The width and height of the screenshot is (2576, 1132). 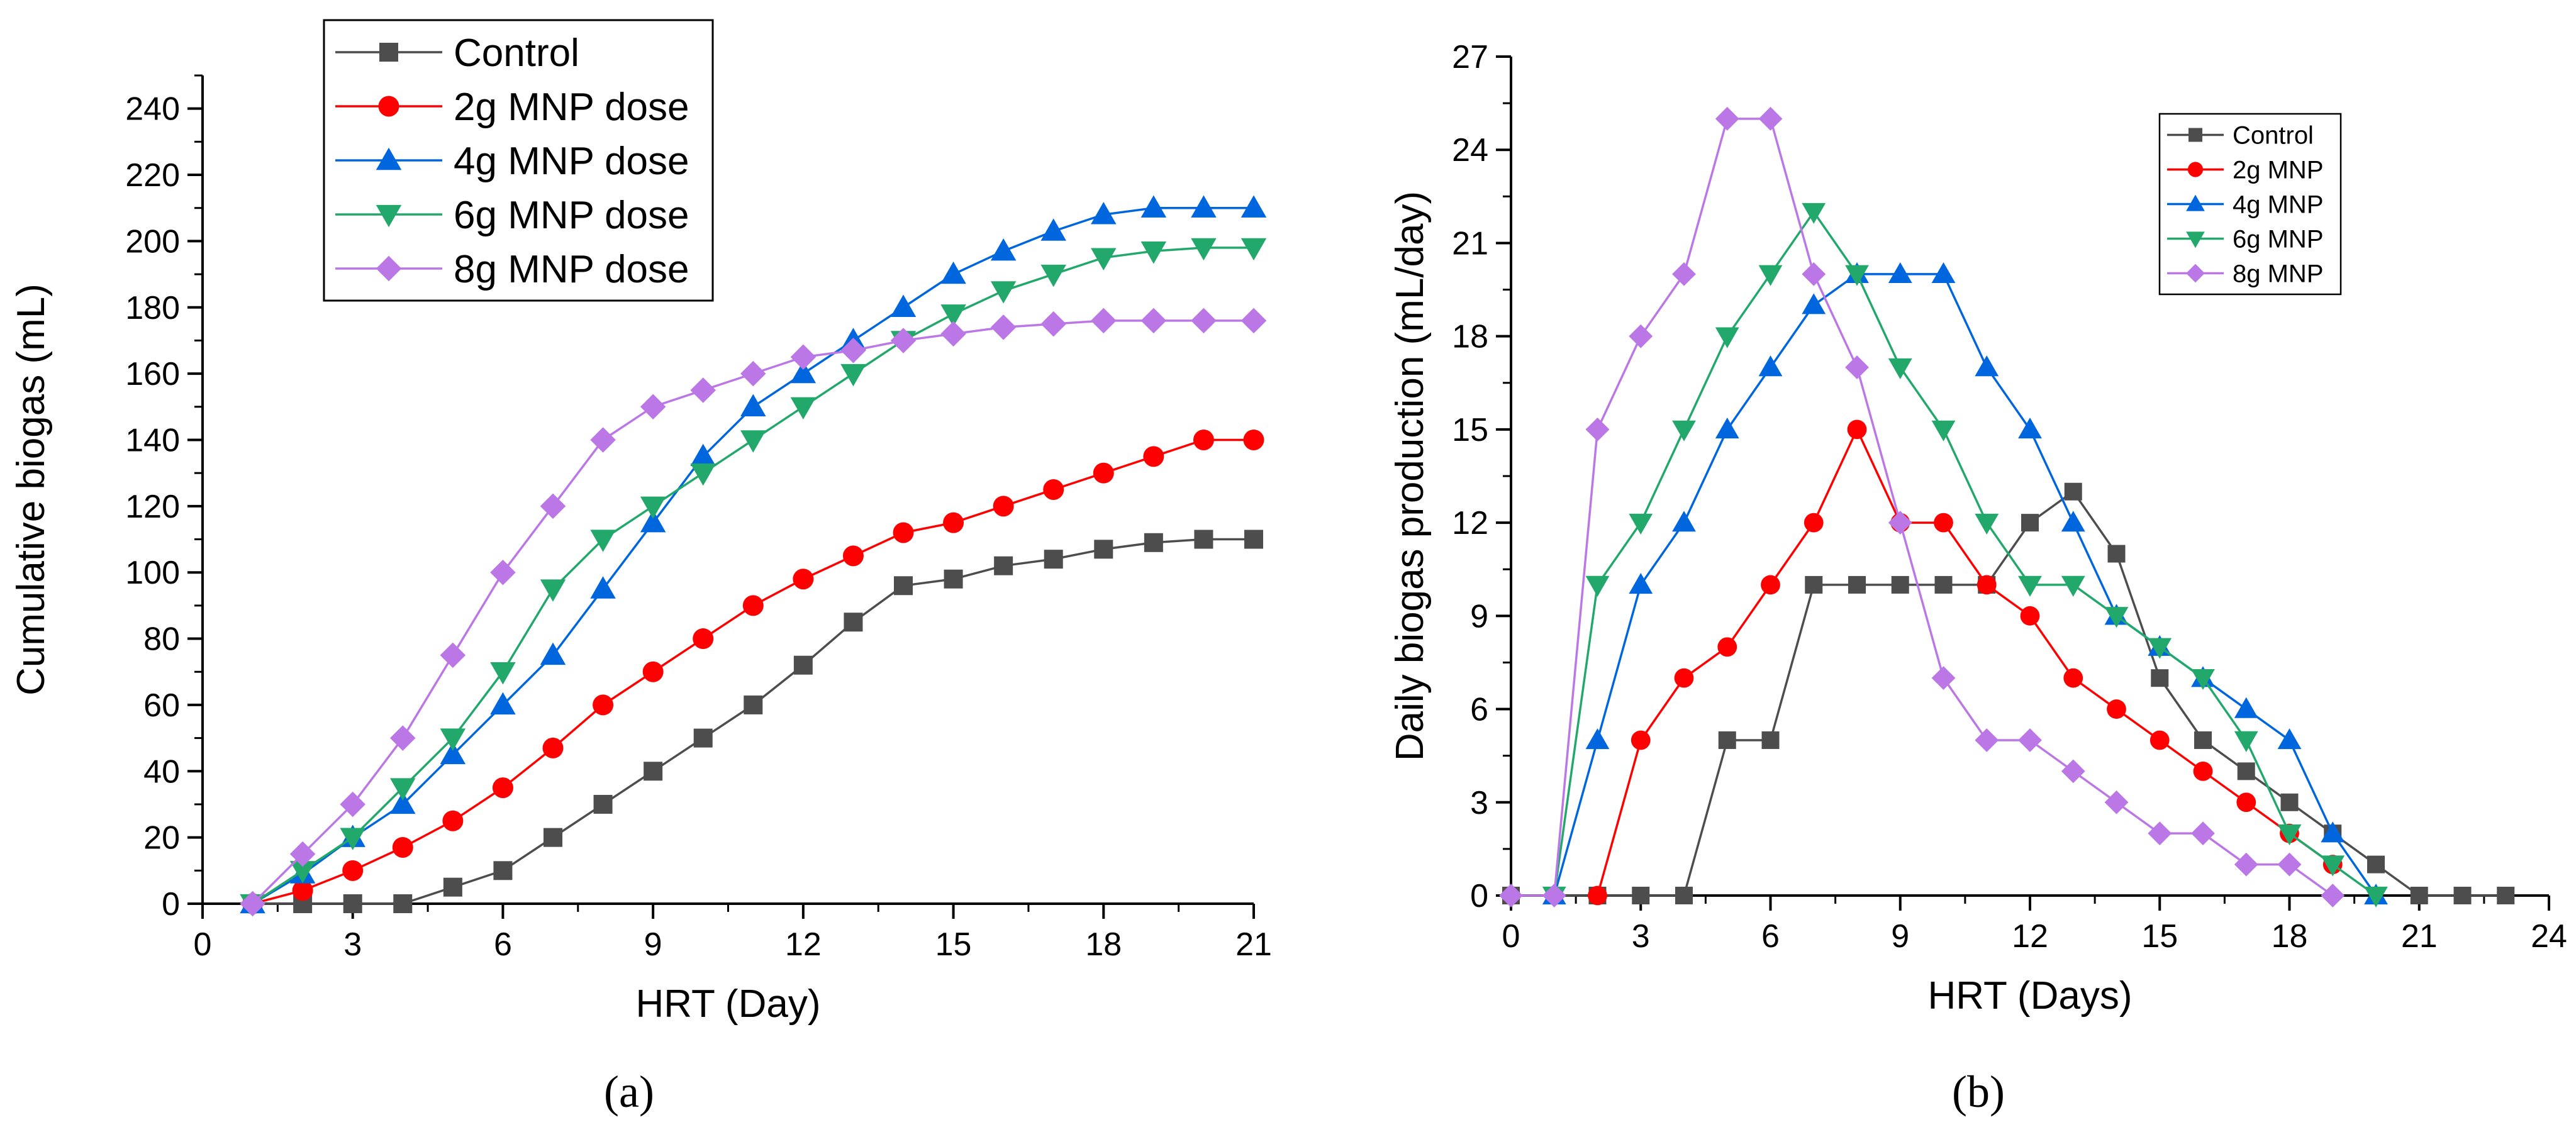 I want to click on panel-a-x-tick-label: 12, so click(x=803, y=945).